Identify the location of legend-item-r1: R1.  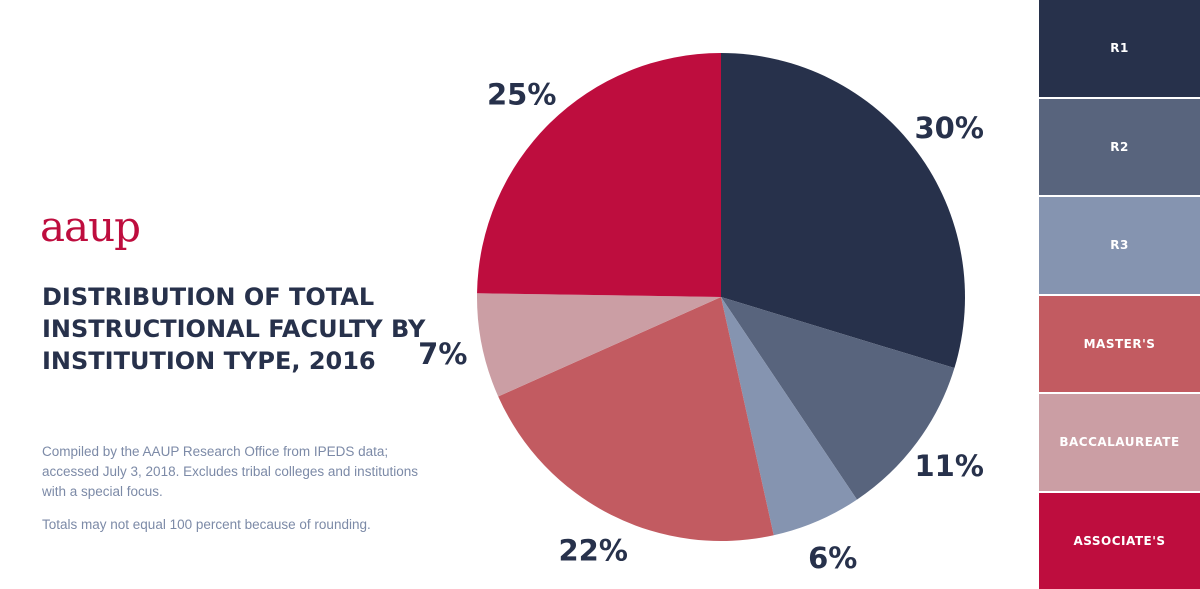
(1119, 49).